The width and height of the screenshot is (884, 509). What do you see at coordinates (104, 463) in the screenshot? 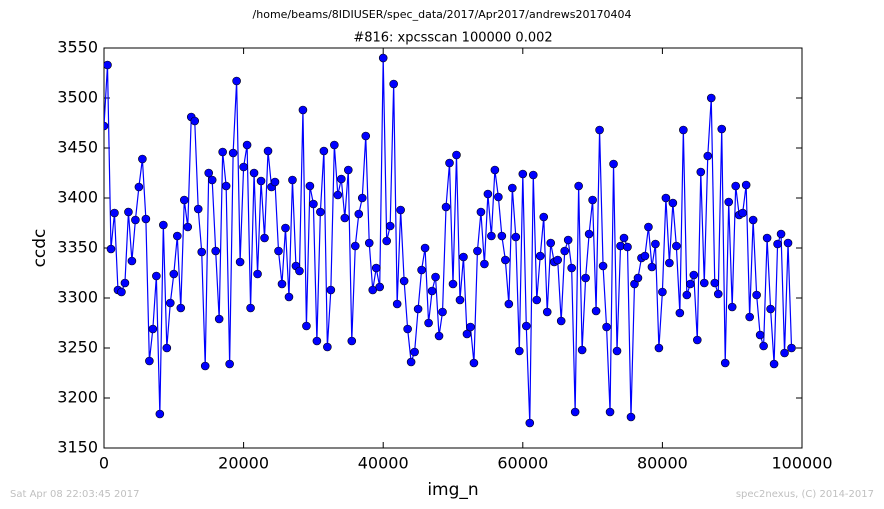
I see `x-tick-label: 0` at bounding box center [104, 463].